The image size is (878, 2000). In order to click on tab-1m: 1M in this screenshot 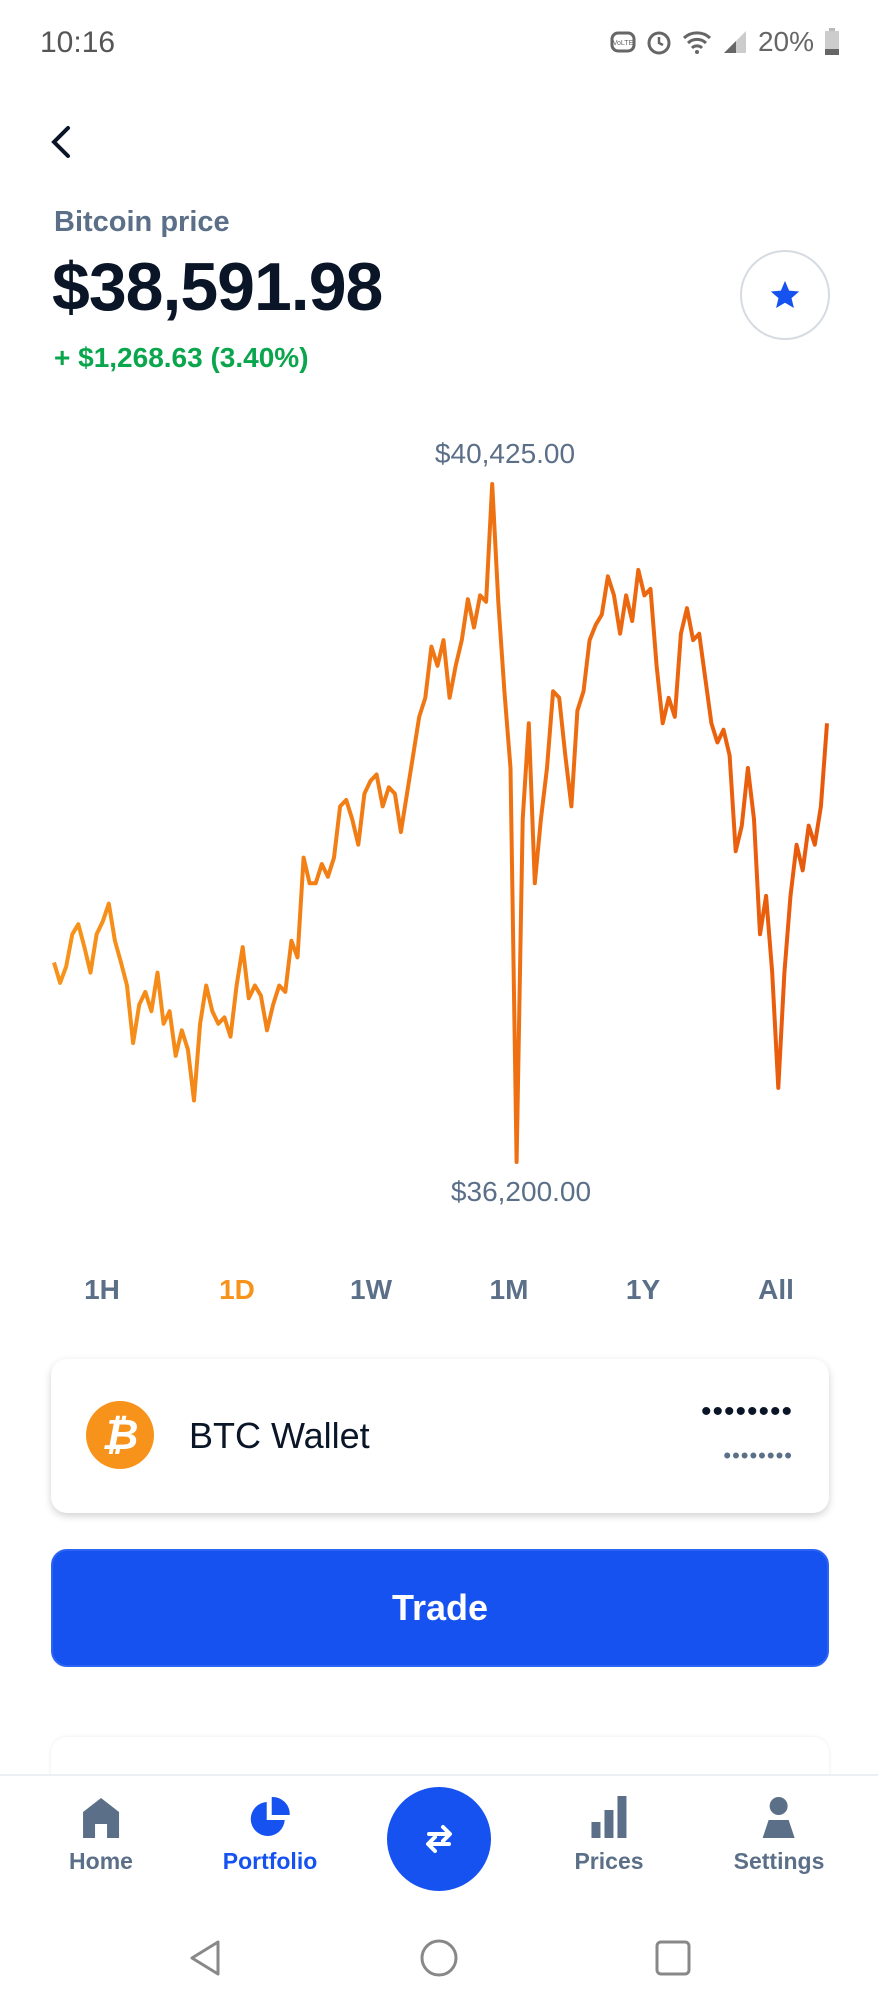, I will do `click(509, 1289)`.